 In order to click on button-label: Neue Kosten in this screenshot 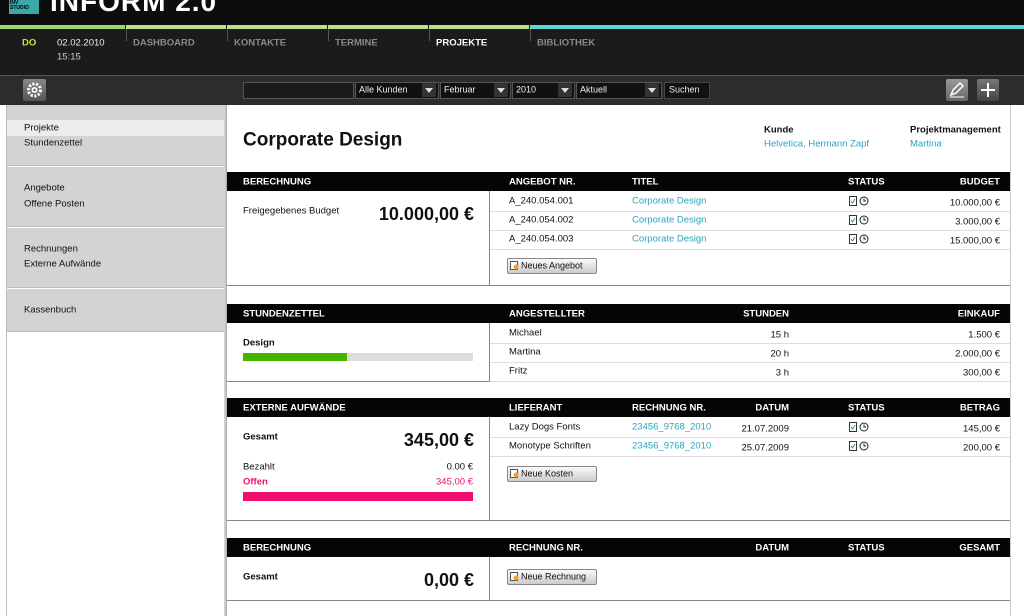, I will do `click(547, 473)`.